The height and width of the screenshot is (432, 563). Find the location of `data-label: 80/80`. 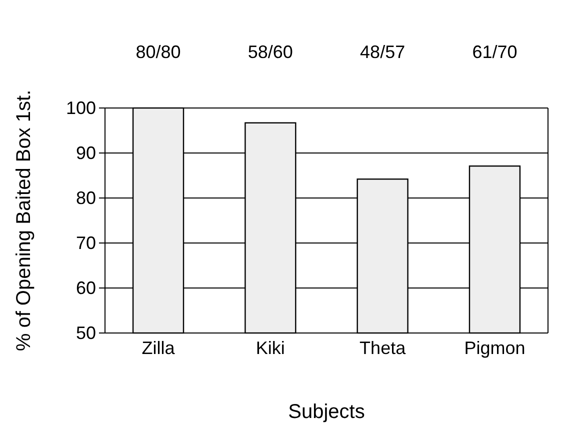

data-label: 80/80 is located at coordinates (158, 52).